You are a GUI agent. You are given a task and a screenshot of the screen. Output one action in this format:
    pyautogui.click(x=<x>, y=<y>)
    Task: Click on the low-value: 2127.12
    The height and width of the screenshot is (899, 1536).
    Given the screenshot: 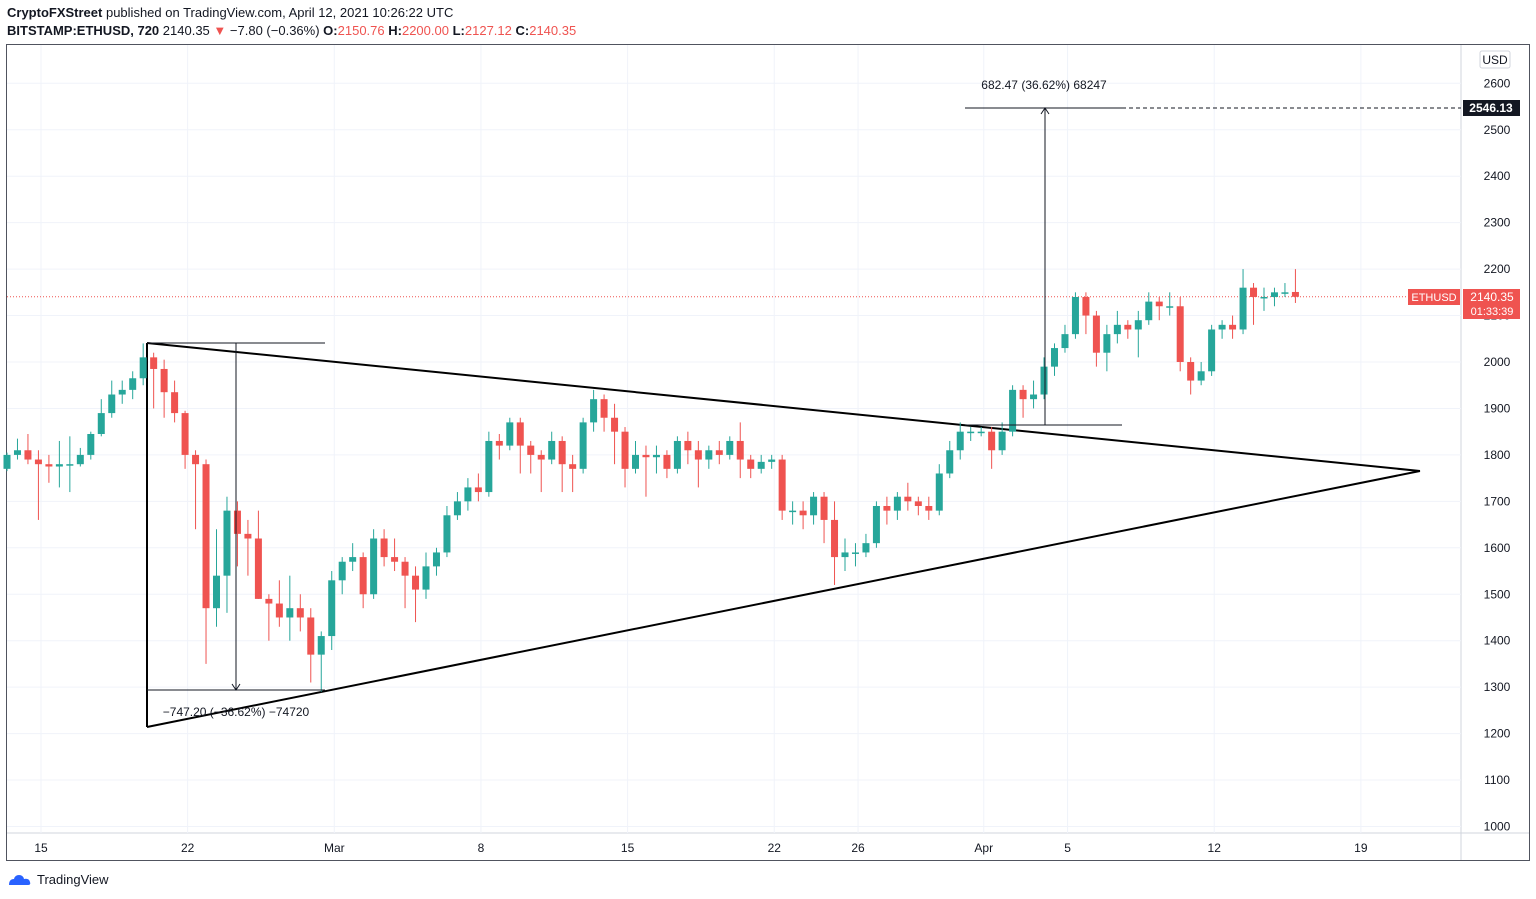 What is the action you would take?
    pyautogui.click(x=488, y=30)
    